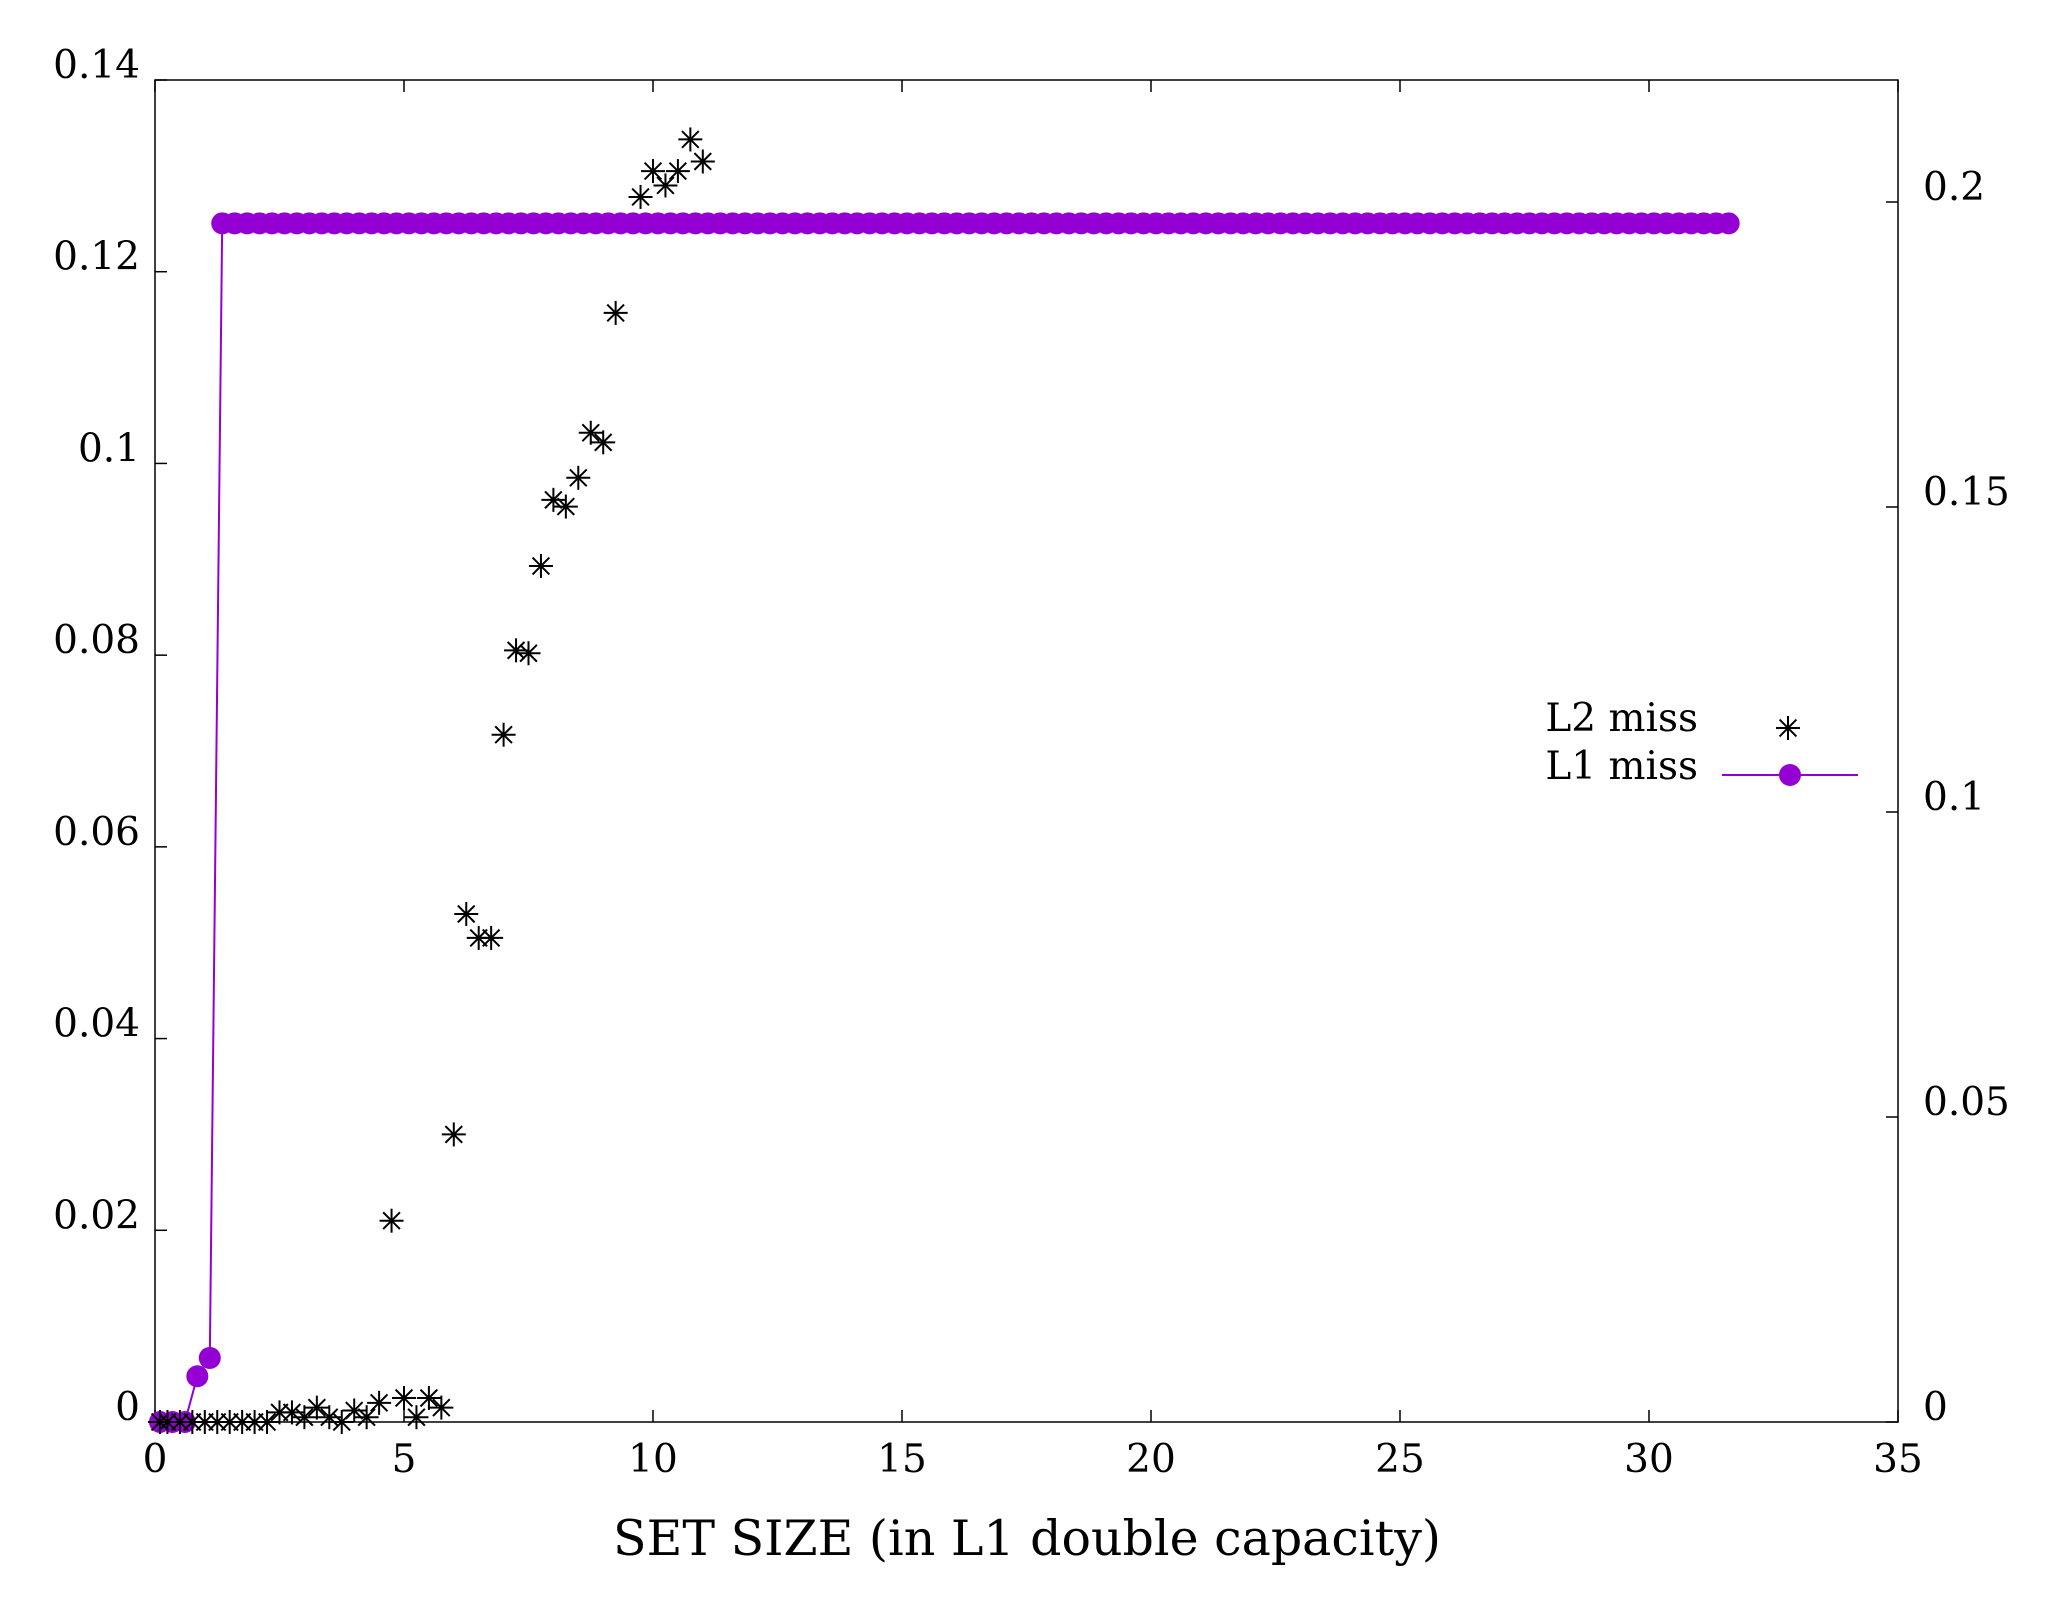  What do you see at coordinates (902, 1459) in the screenshot?
I see `x-tick-label: 15` at bounding box center [902, 1459].